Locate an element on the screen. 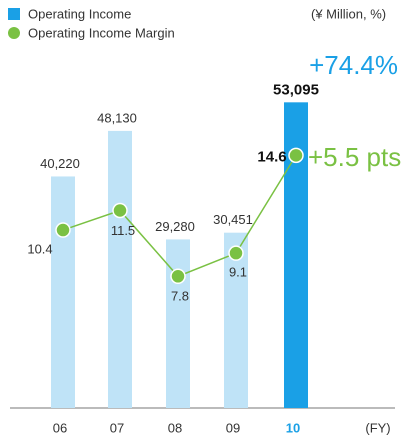  data-label: 10.4 is located at coordinates (39, 248).